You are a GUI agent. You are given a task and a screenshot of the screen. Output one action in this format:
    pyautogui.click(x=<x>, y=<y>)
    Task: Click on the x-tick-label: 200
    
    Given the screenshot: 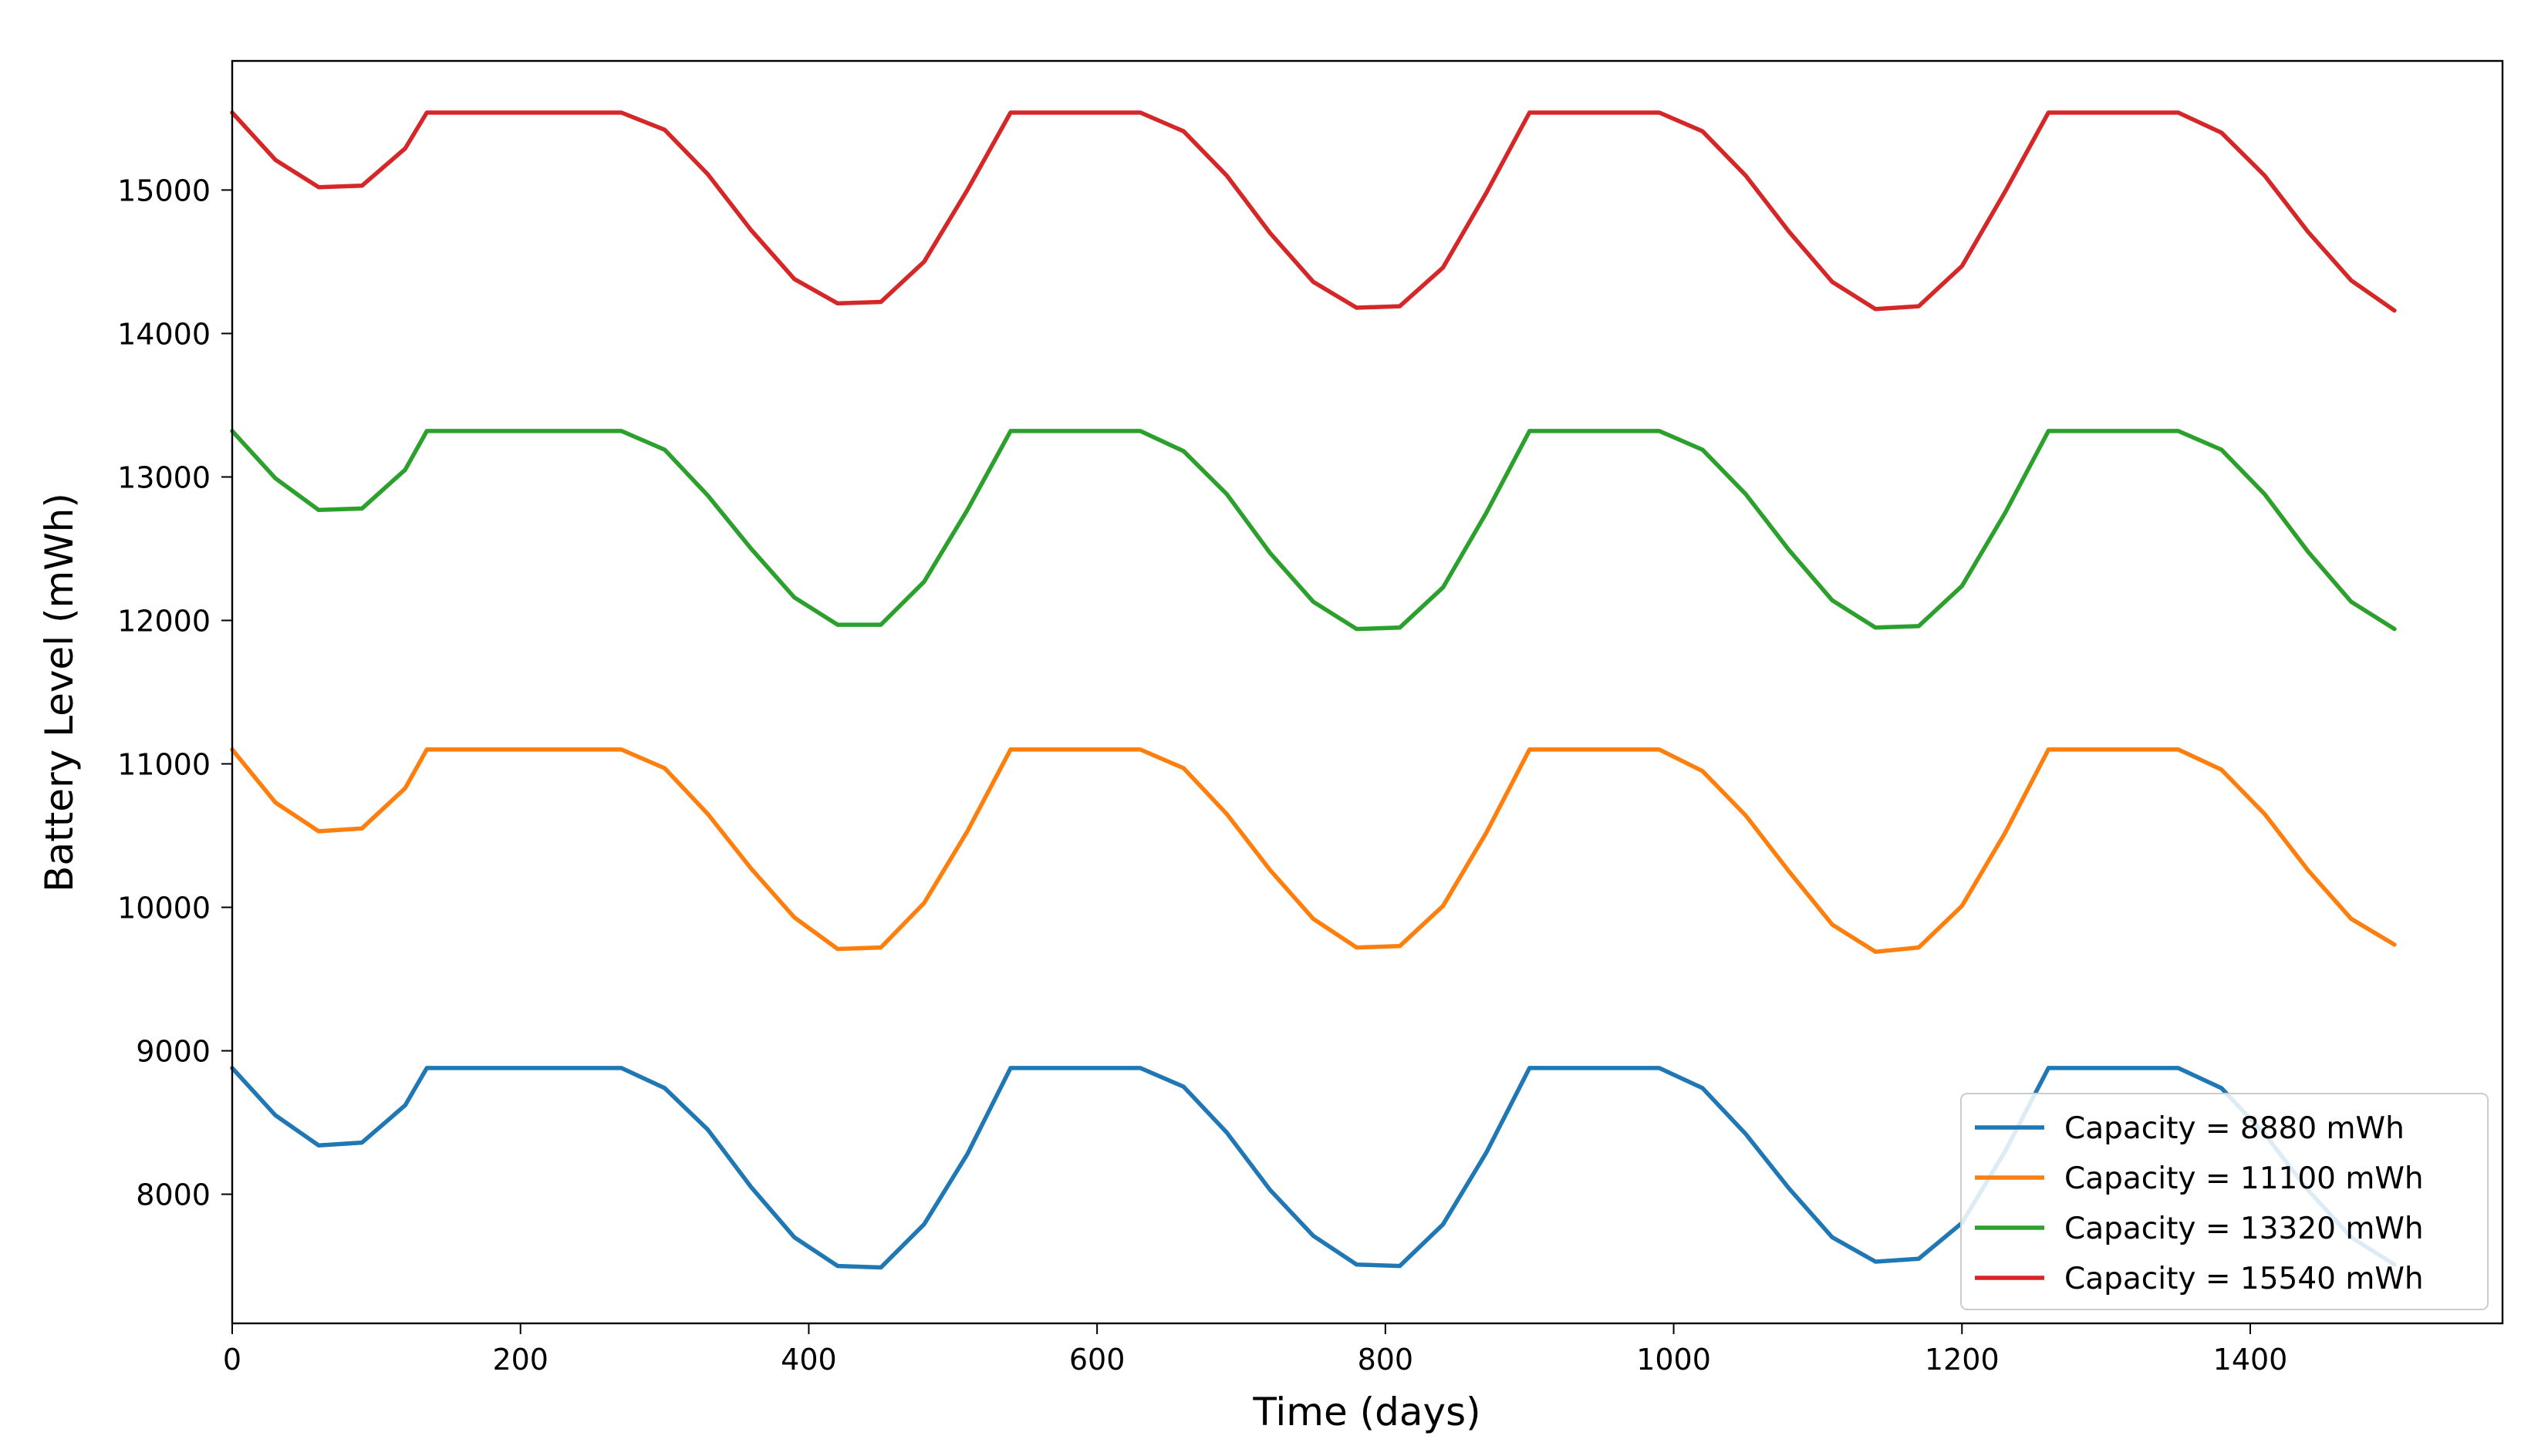 What is the action you would take?
    pyautogui.click(x=520, y=1360)
    